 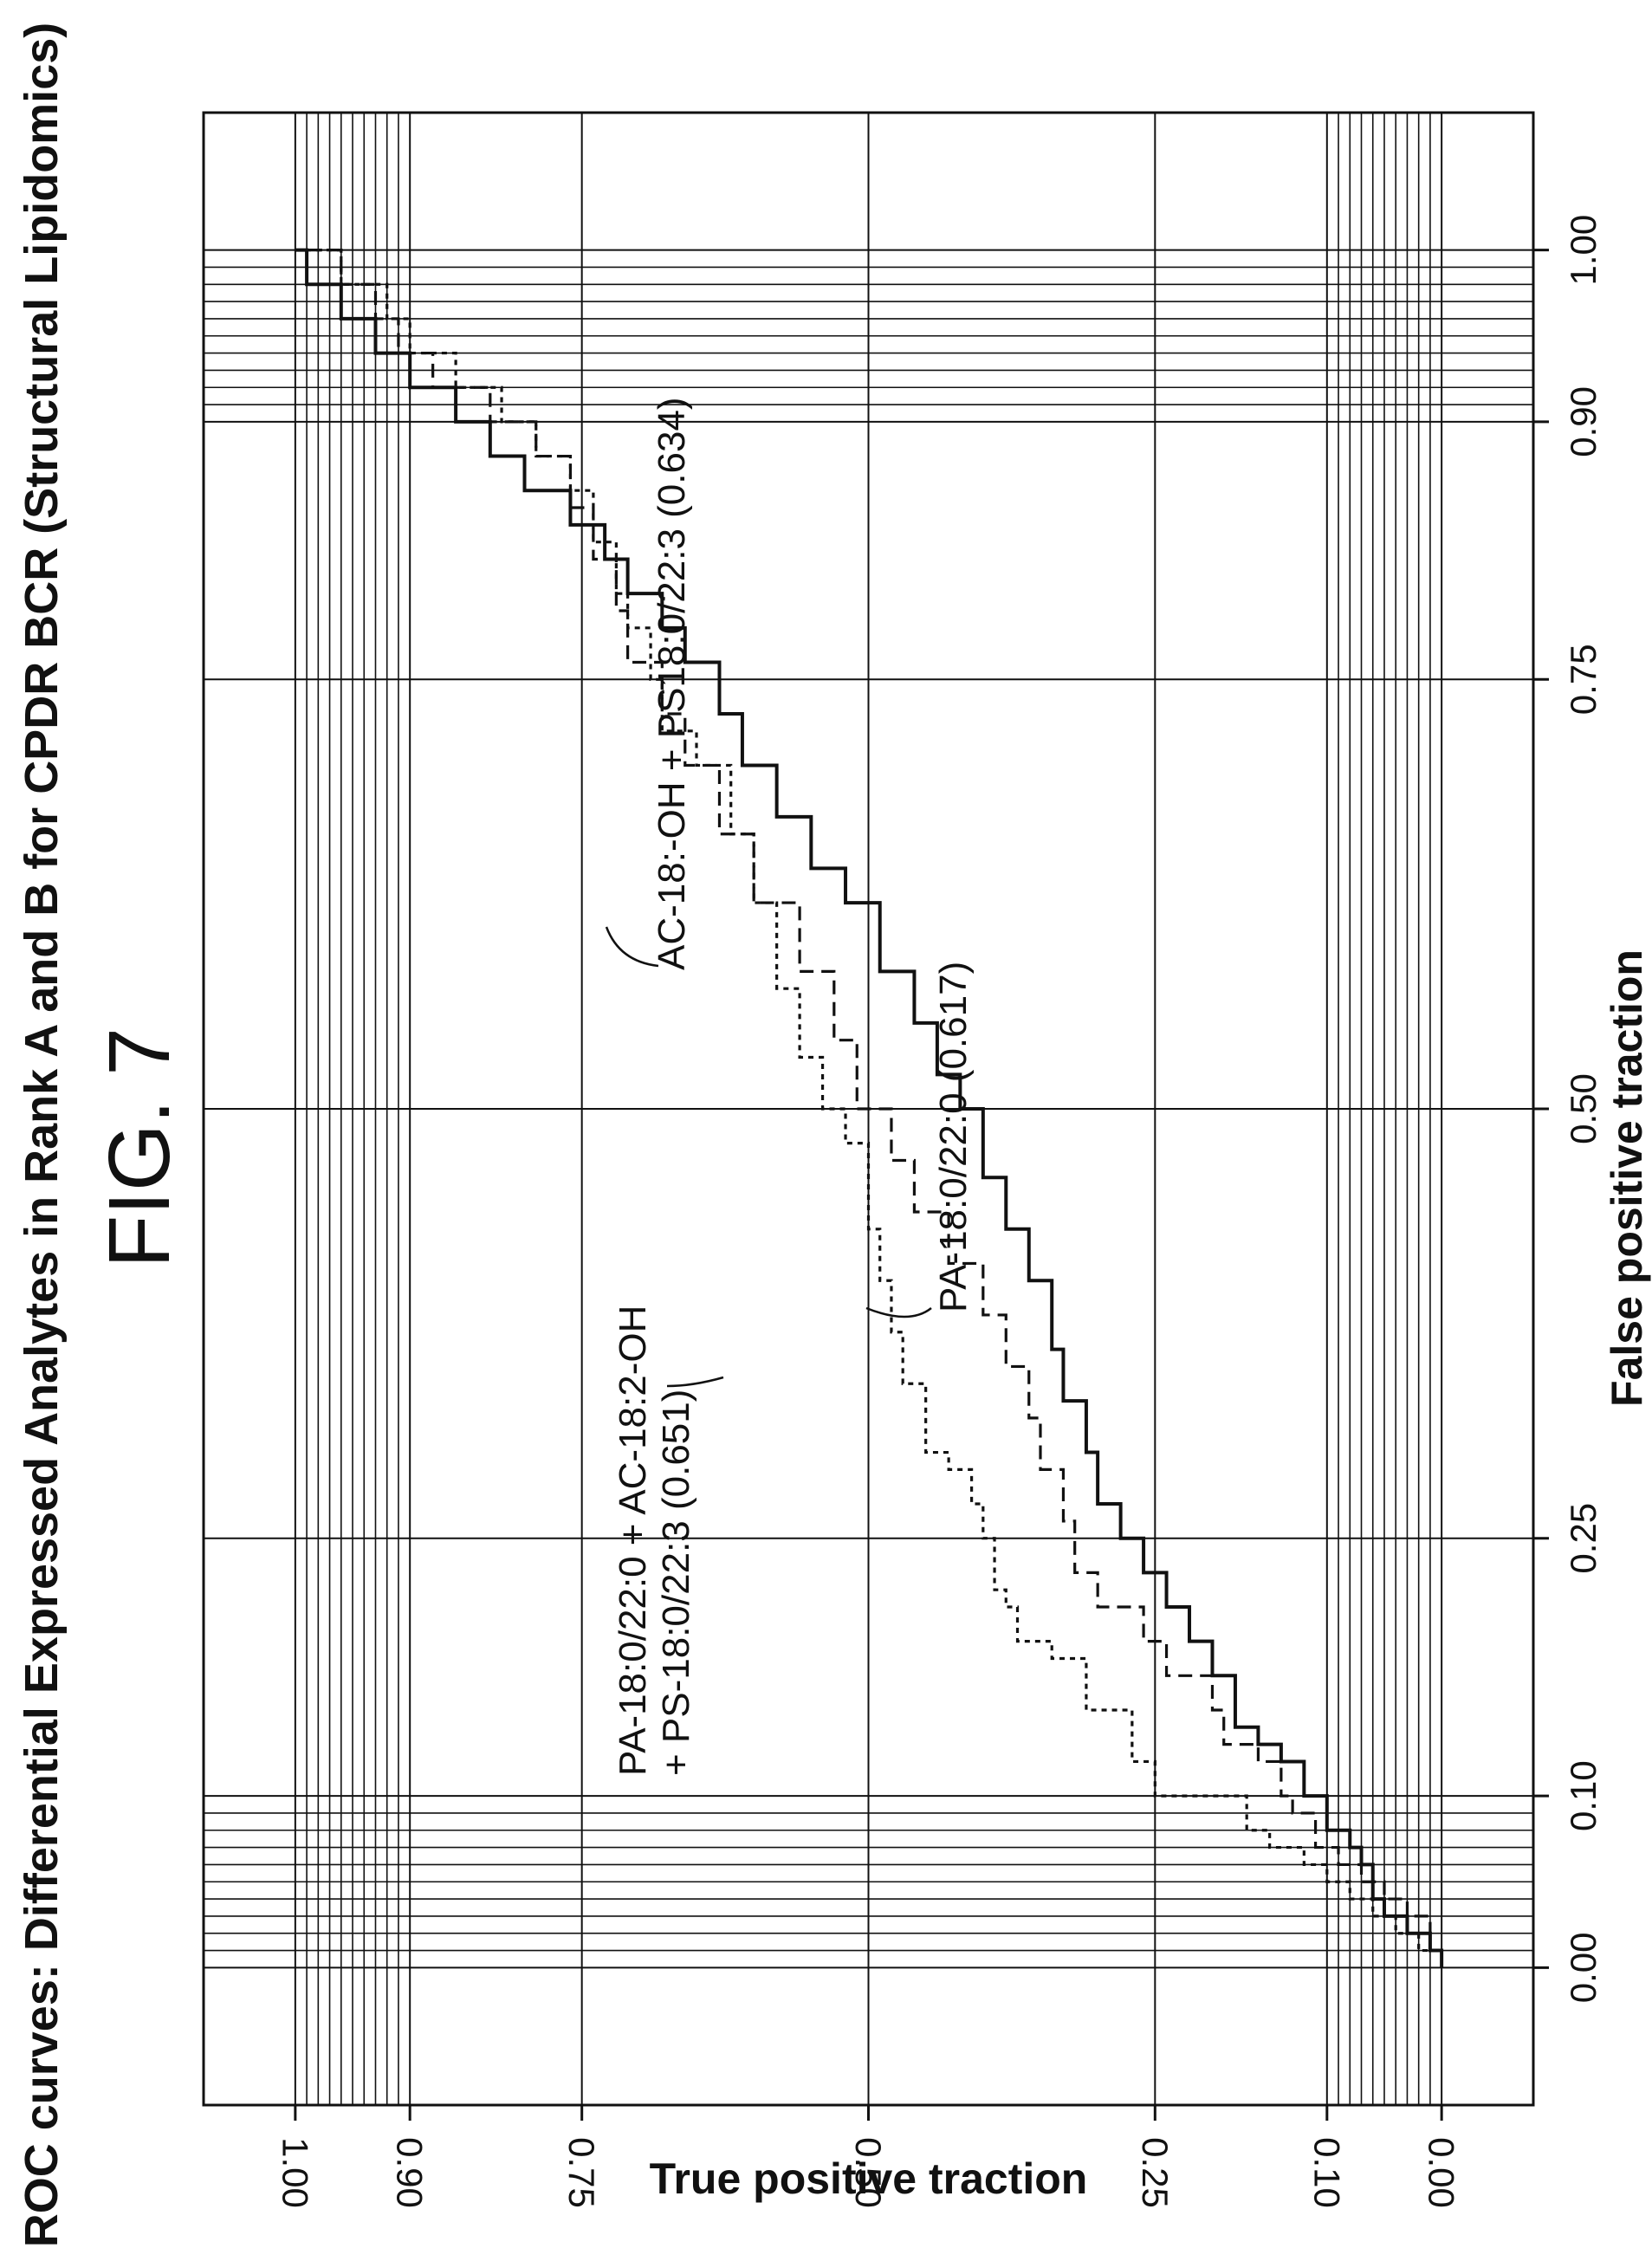 I want to click on y-tick-label: 0.25, so click(x=1155, y=2172).